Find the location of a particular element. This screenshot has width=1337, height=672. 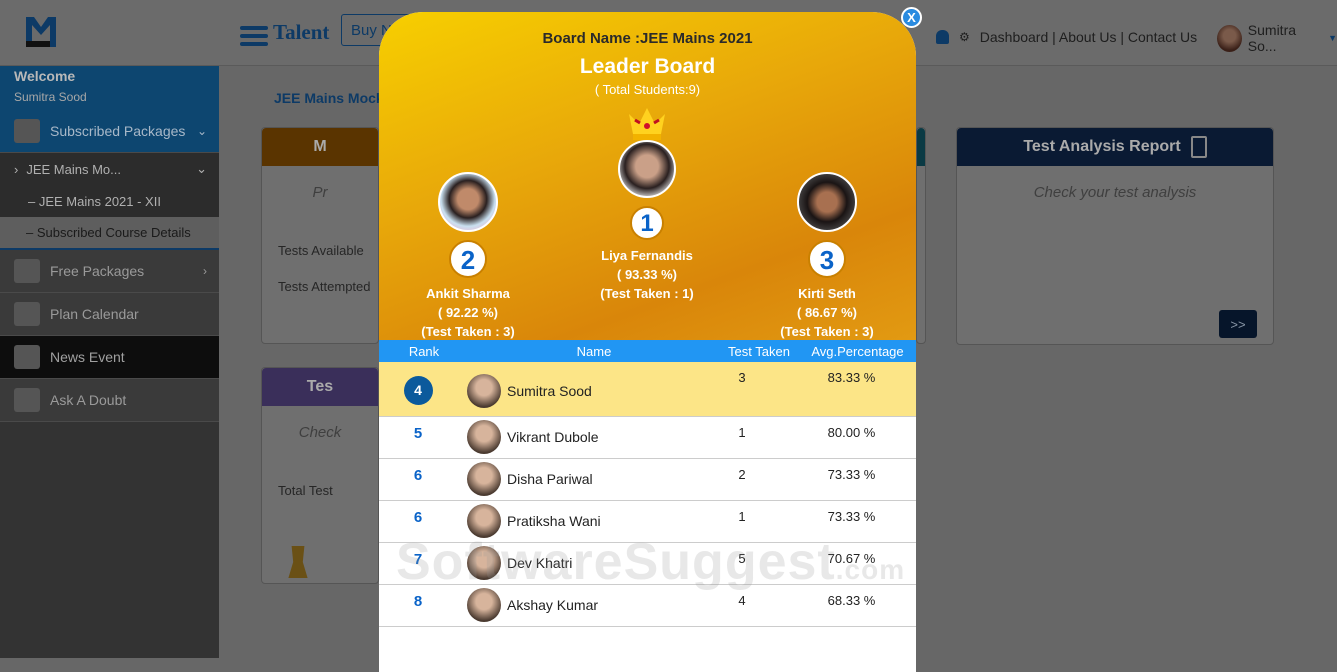

total-test-label: Total Test is located at coordinates (305, 490).